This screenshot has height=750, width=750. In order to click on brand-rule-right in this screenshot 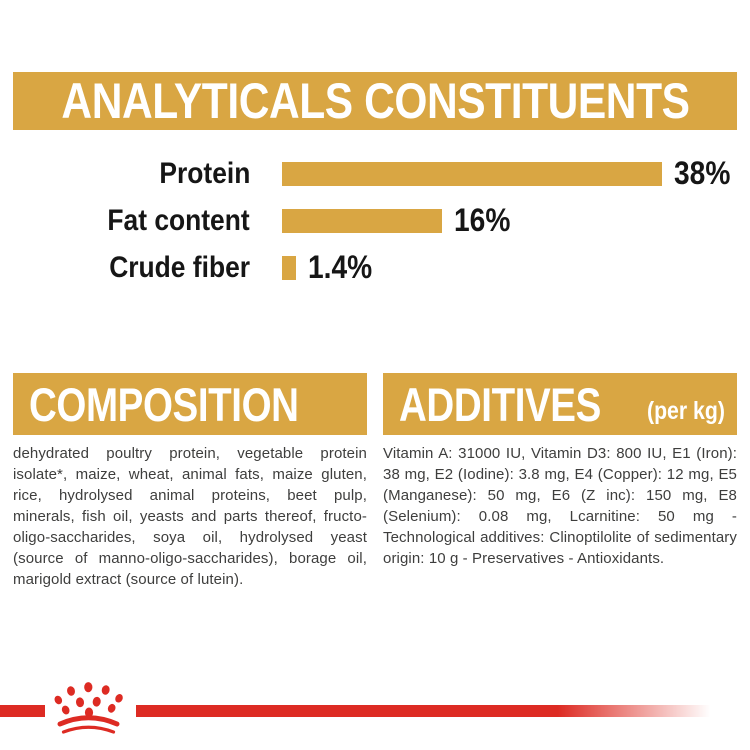, I will do `click(429, 711)`.